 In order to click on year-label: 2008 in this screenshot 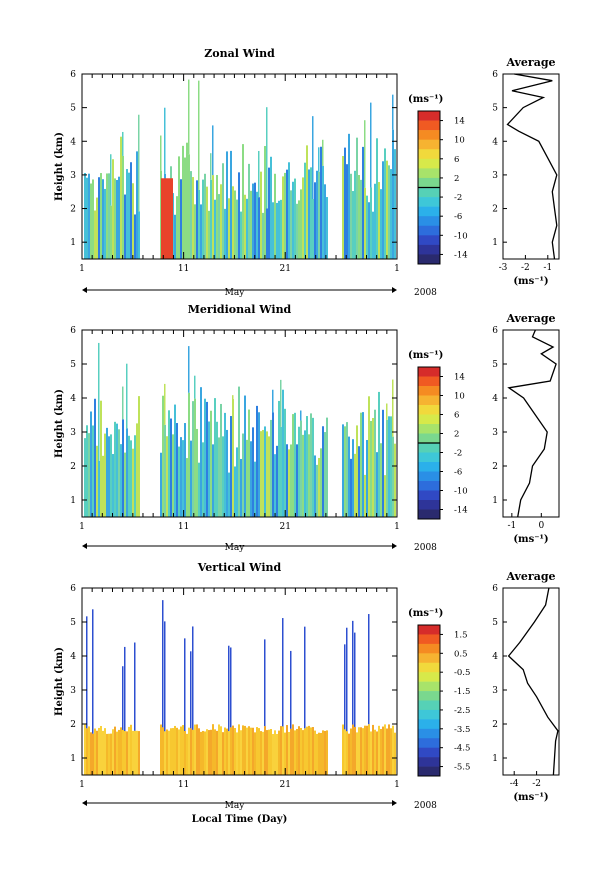, I will do `click(425, 548)`.